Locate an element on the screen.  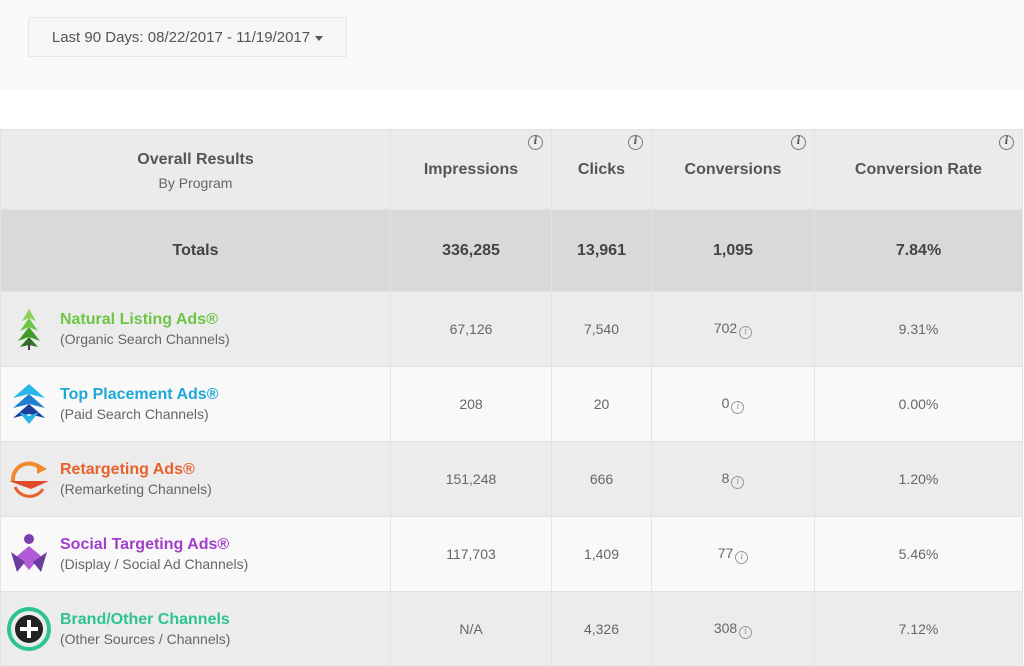
program-name: Natural Listing Ads® is located at coordinates (139, 319).